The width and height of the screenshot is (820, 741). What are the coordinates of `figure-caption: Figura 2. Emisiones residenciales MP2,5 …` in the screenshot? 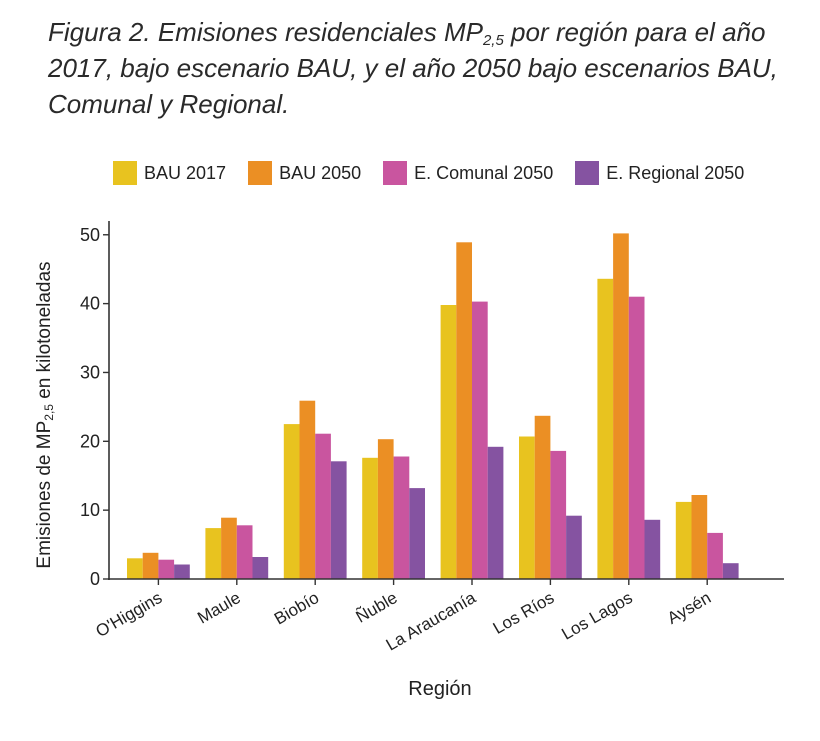 It's located at (428, 68).